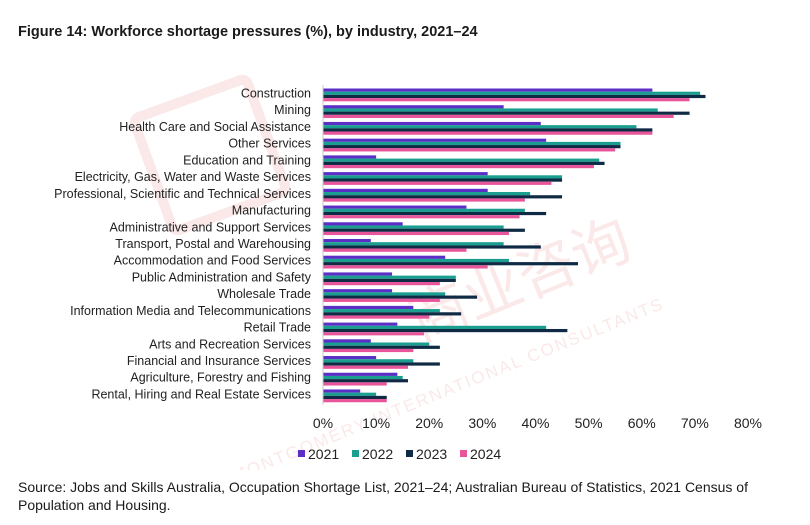 This screenshot has height=525, width=810. Describe the element at coordinates (201, 394) in the screenshot. I see `category-label: Rental, Hiring and Real Estate Services` at that location.